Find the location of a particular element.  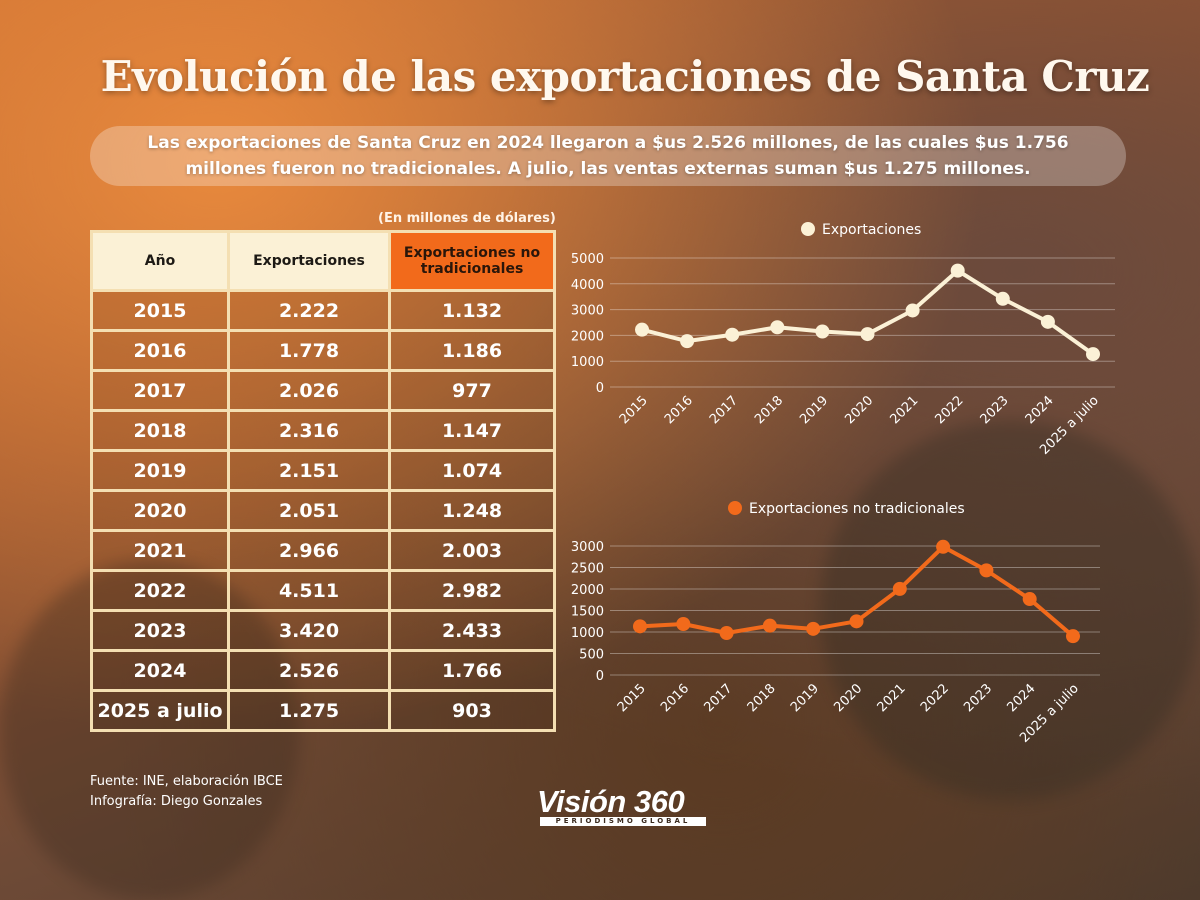

cell-non-traditional: 2.982 is located at coordinates (472, 590).